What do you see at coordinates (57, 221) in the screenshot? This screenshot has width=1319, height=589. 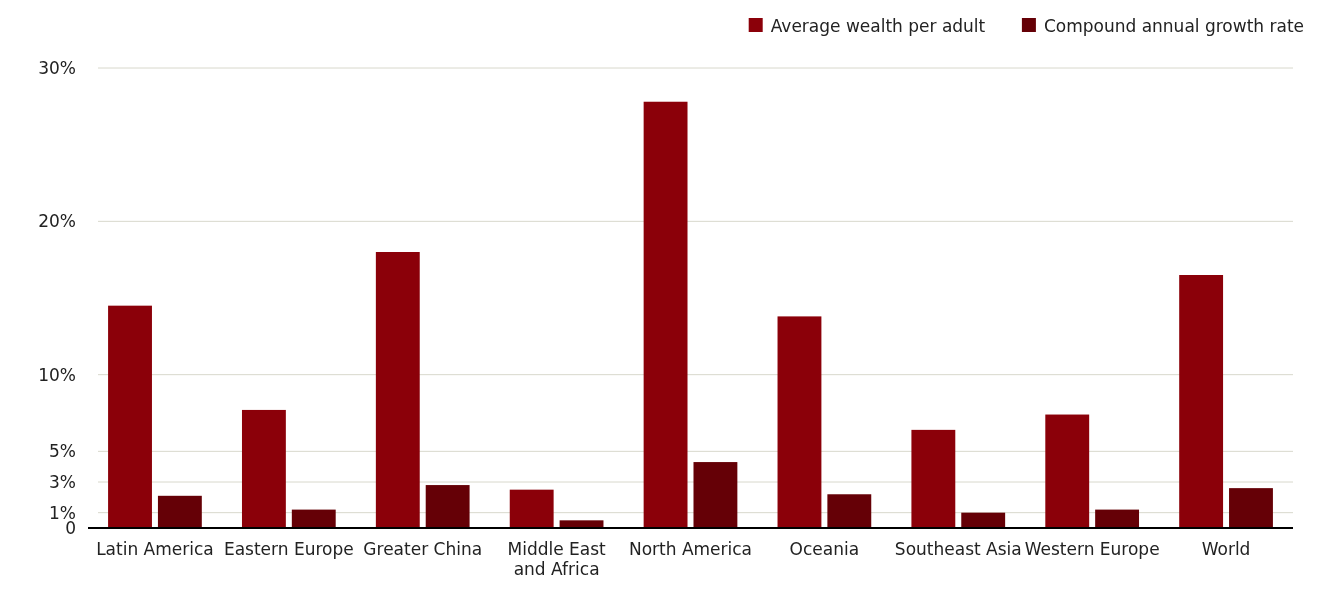 I see `y-tick-label: 20%` at bounding box center [57, 221].